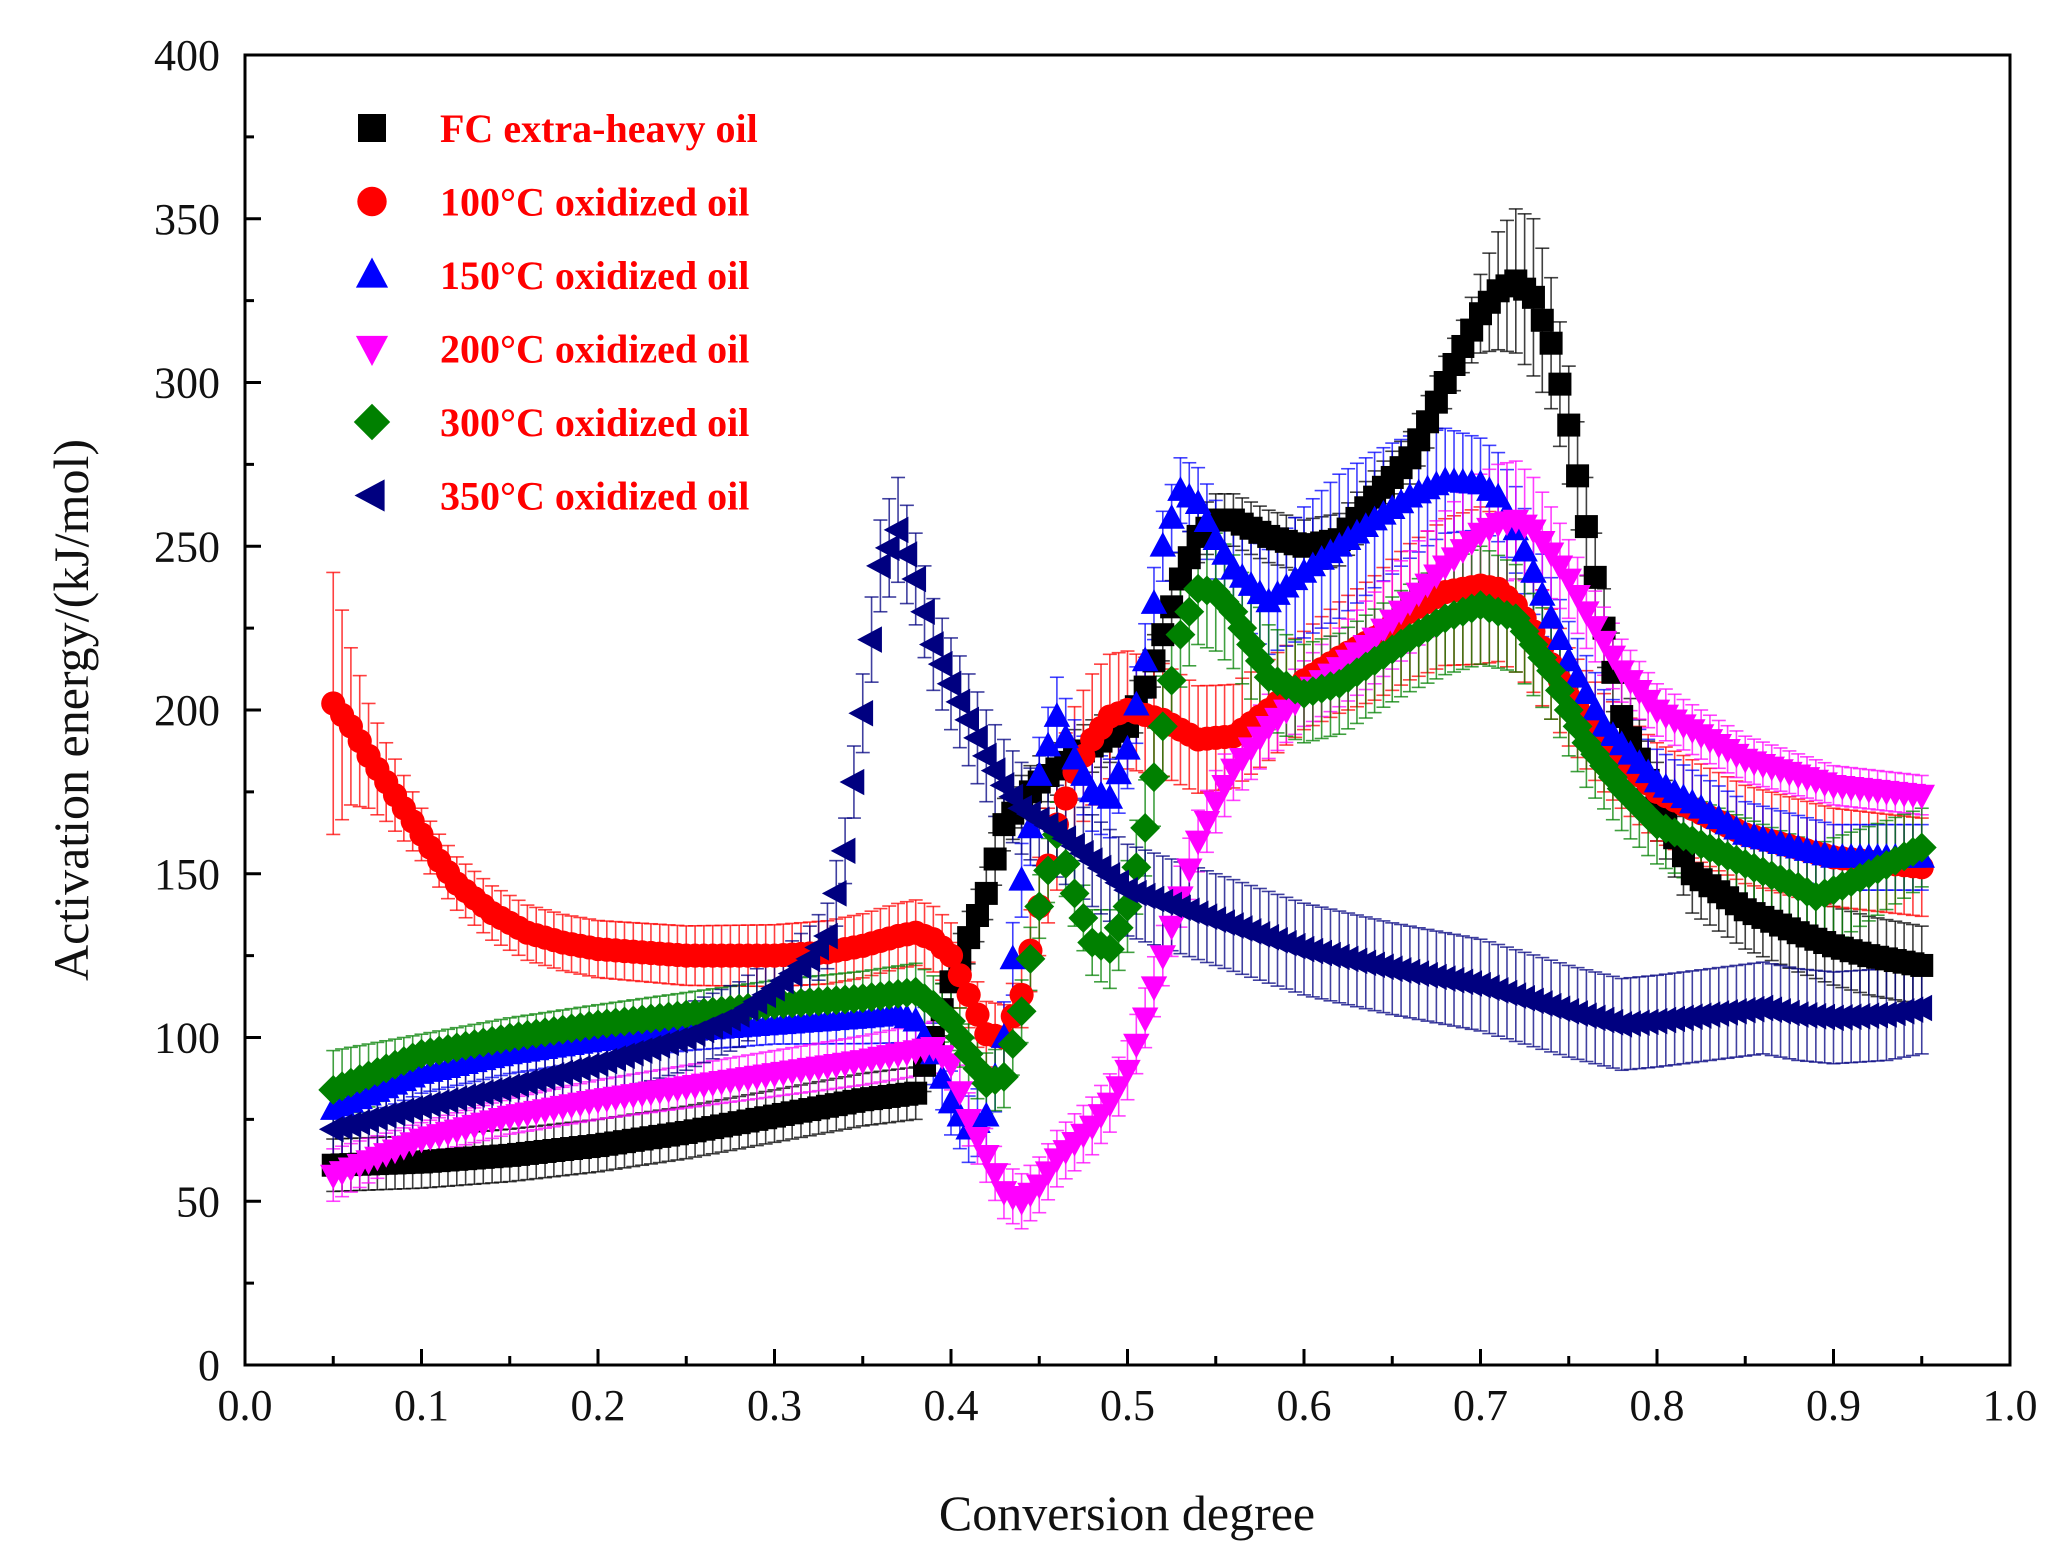 The width and height of the screenshot is (2055, 1560). Describe the element at coordinates (598, 1405) in the screenshot. I see `x-tick-label: 0.2` at that location.